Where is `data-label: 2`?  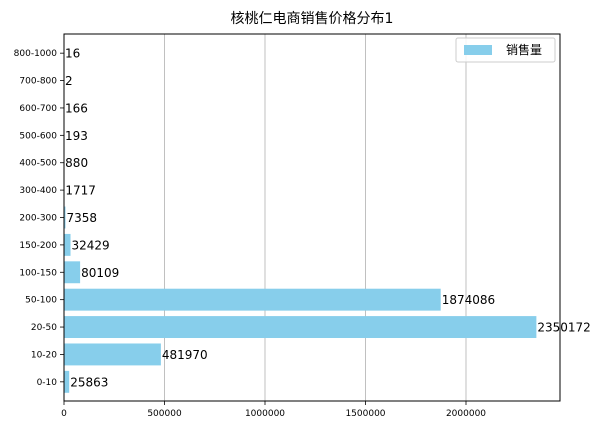 data-label: 2 is located at coordinates (69, 81).